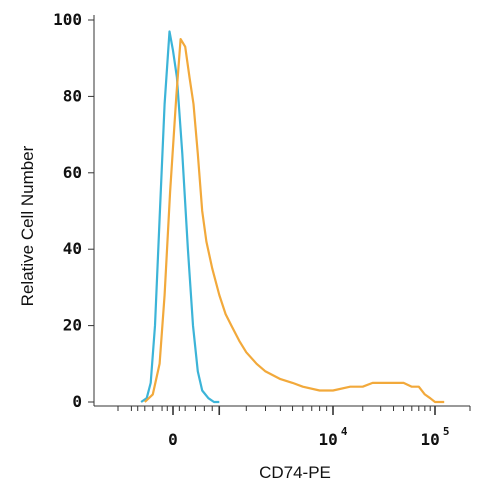 Image resolution: width=500 pixels, height=500 pixels. Describe the element at coordinates (72, 248) in the screenshot. I see `y-tick-label: 40` at that location.